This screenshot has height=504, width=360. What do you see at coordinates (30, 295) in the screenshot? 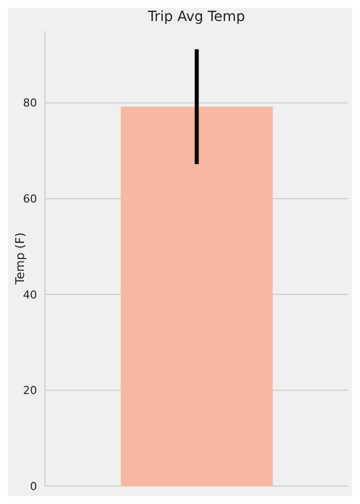
I see `y-tick-label: 40` at bounding box center [30, 295].